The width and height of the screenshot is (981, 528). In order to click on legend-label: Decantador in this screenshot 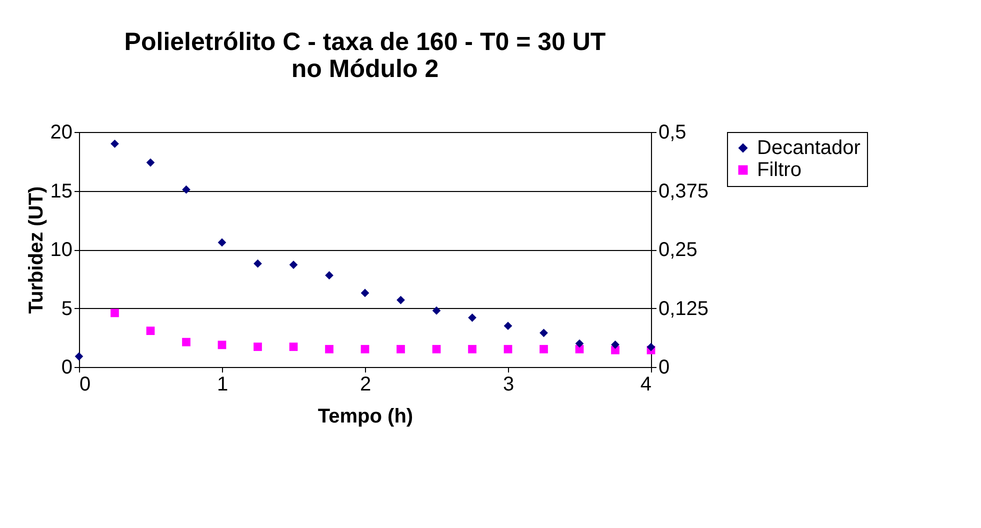, I will do `click(809, 148)`.